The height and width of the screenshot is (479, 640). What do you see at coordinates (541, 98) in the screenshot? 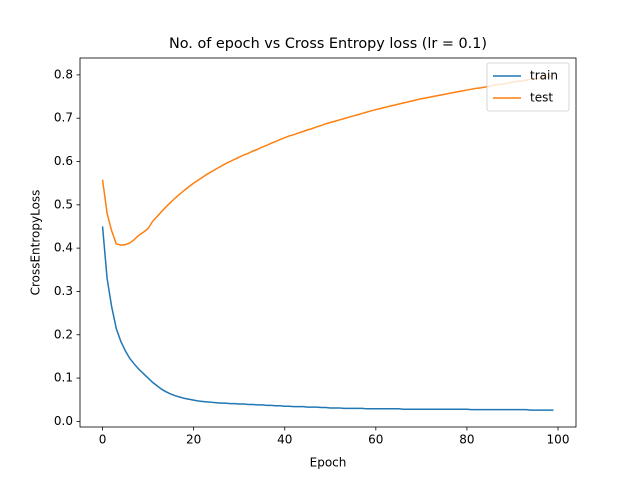
I see `legend-label: test` at bounding box center [541, 98].